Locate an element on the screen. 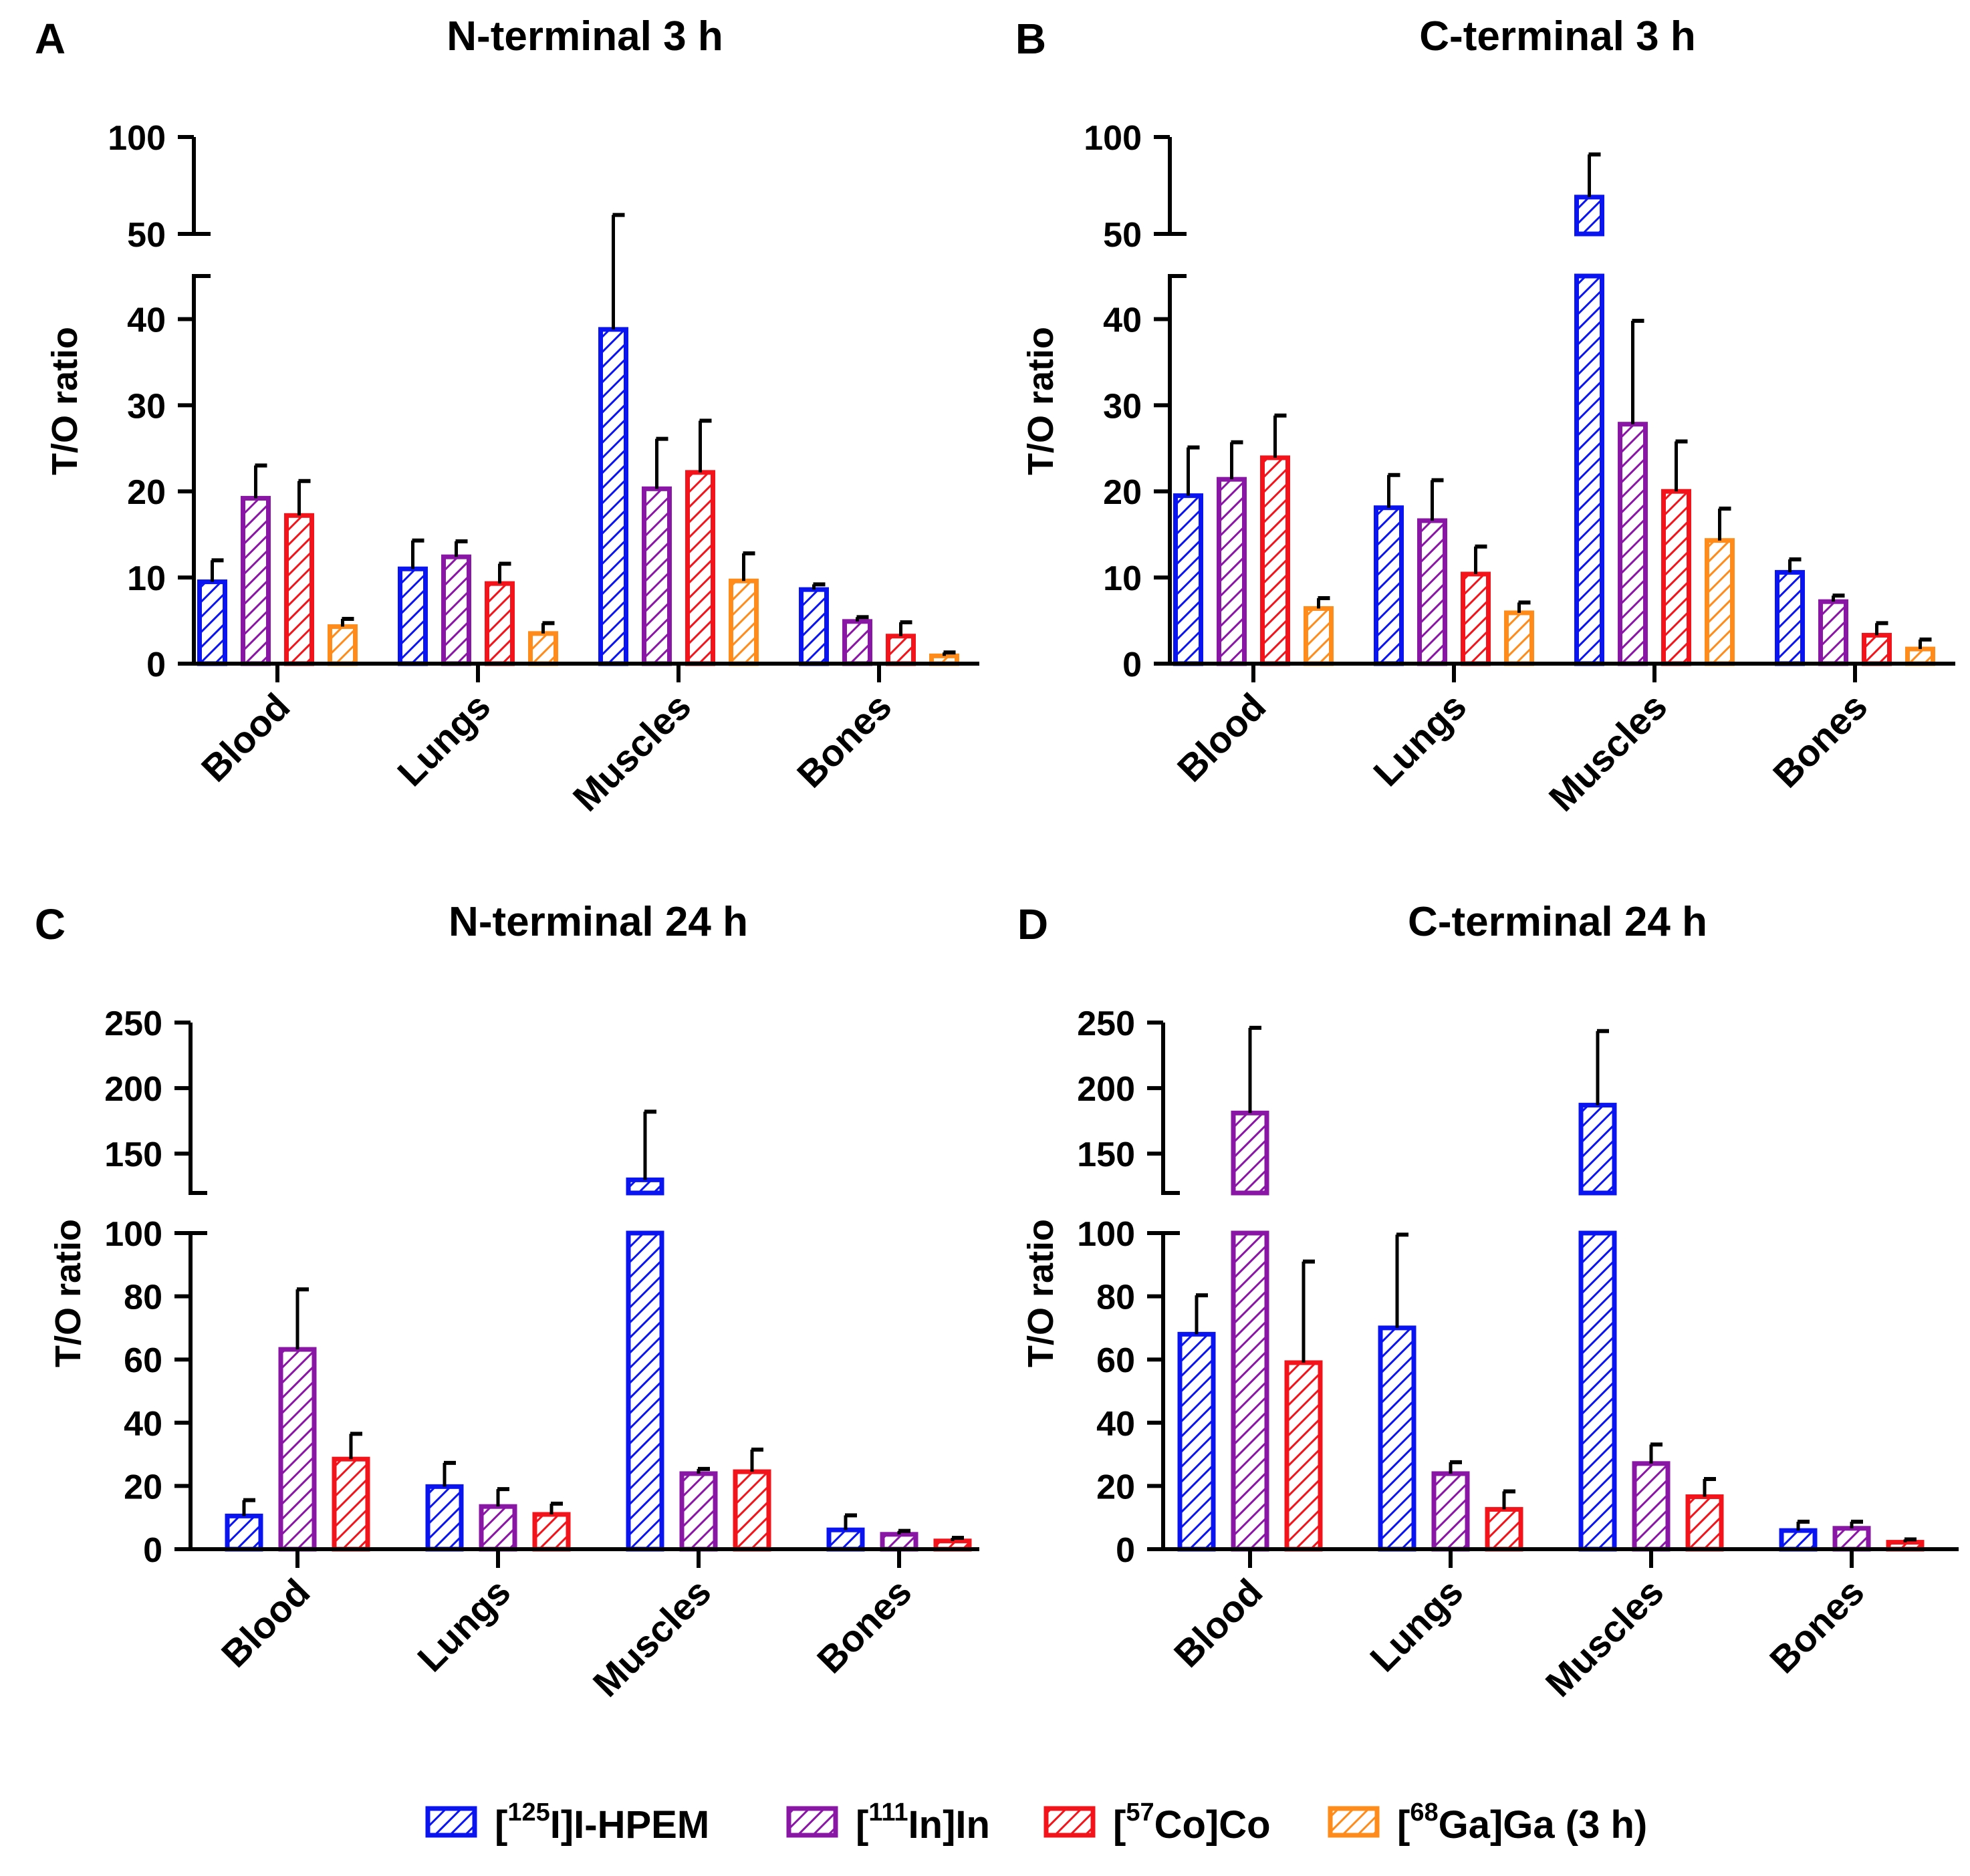 The image size is (1970, 1876). bar-A-bones-s2 is located at coordinates (901, 643).